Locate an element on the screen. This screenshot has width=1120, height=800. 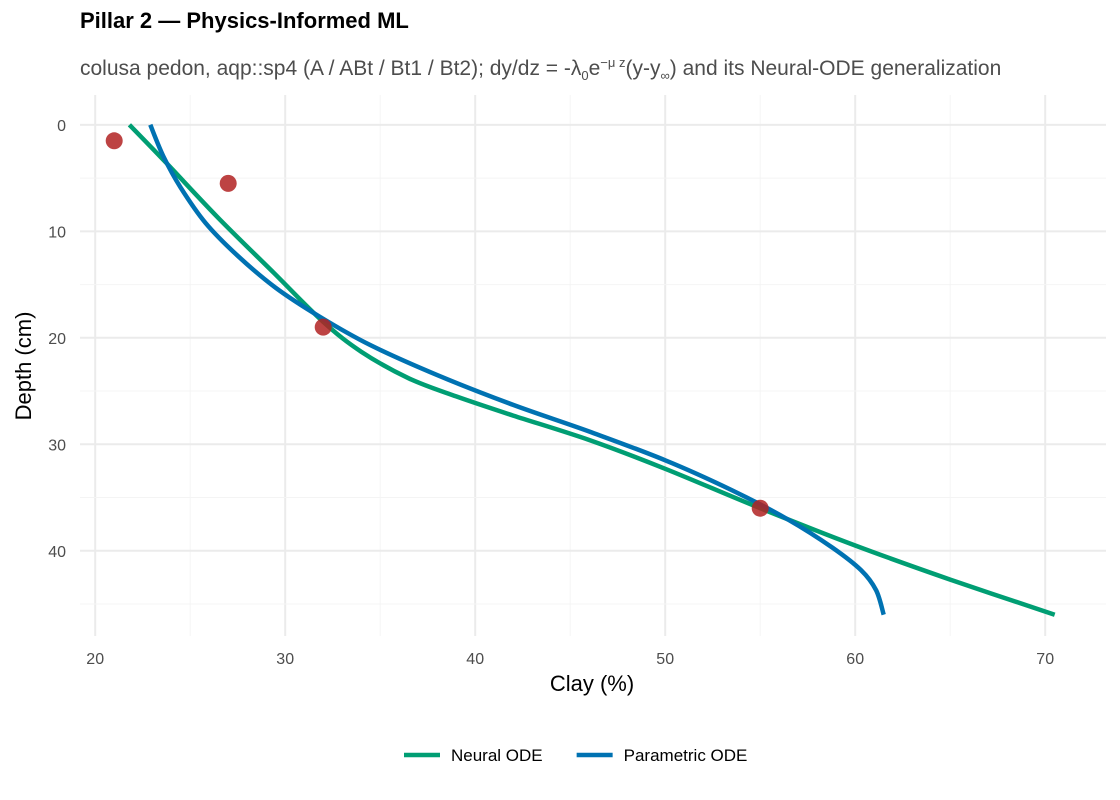
subtitle-subinf: ∞ is located at coordinates (665, 76).